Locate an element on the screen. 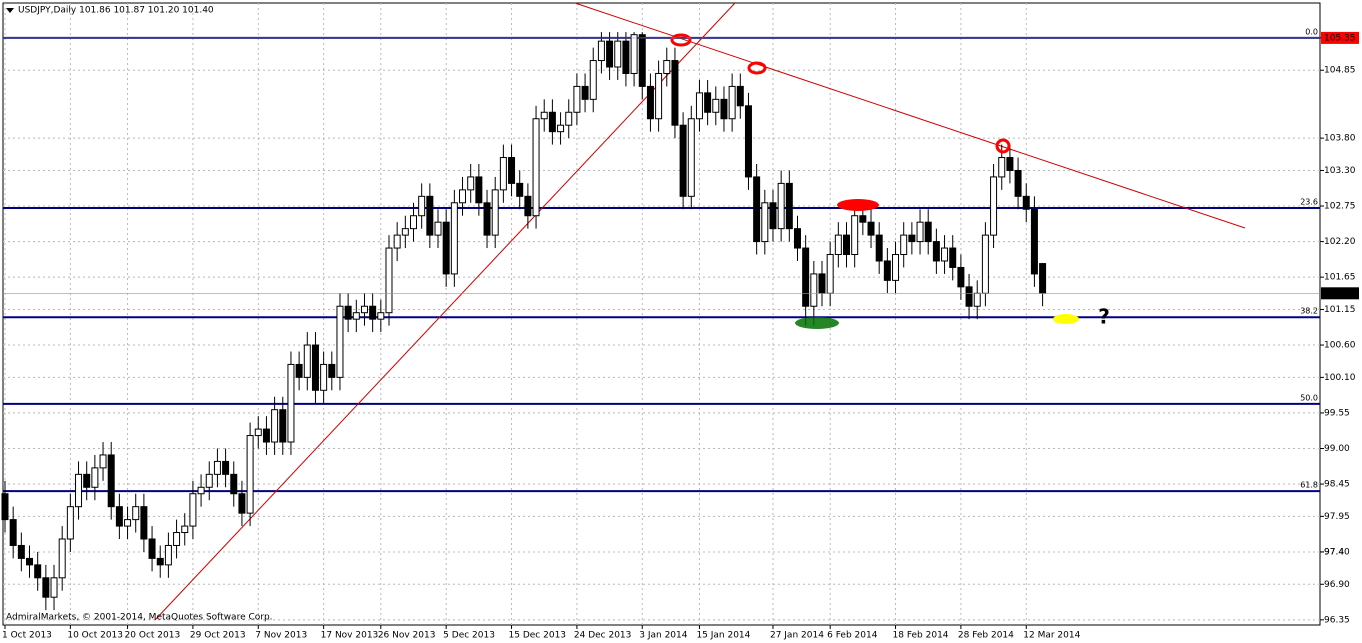  x-tick-label: 7 Nov 2013 is located at coordinates (281, 636).